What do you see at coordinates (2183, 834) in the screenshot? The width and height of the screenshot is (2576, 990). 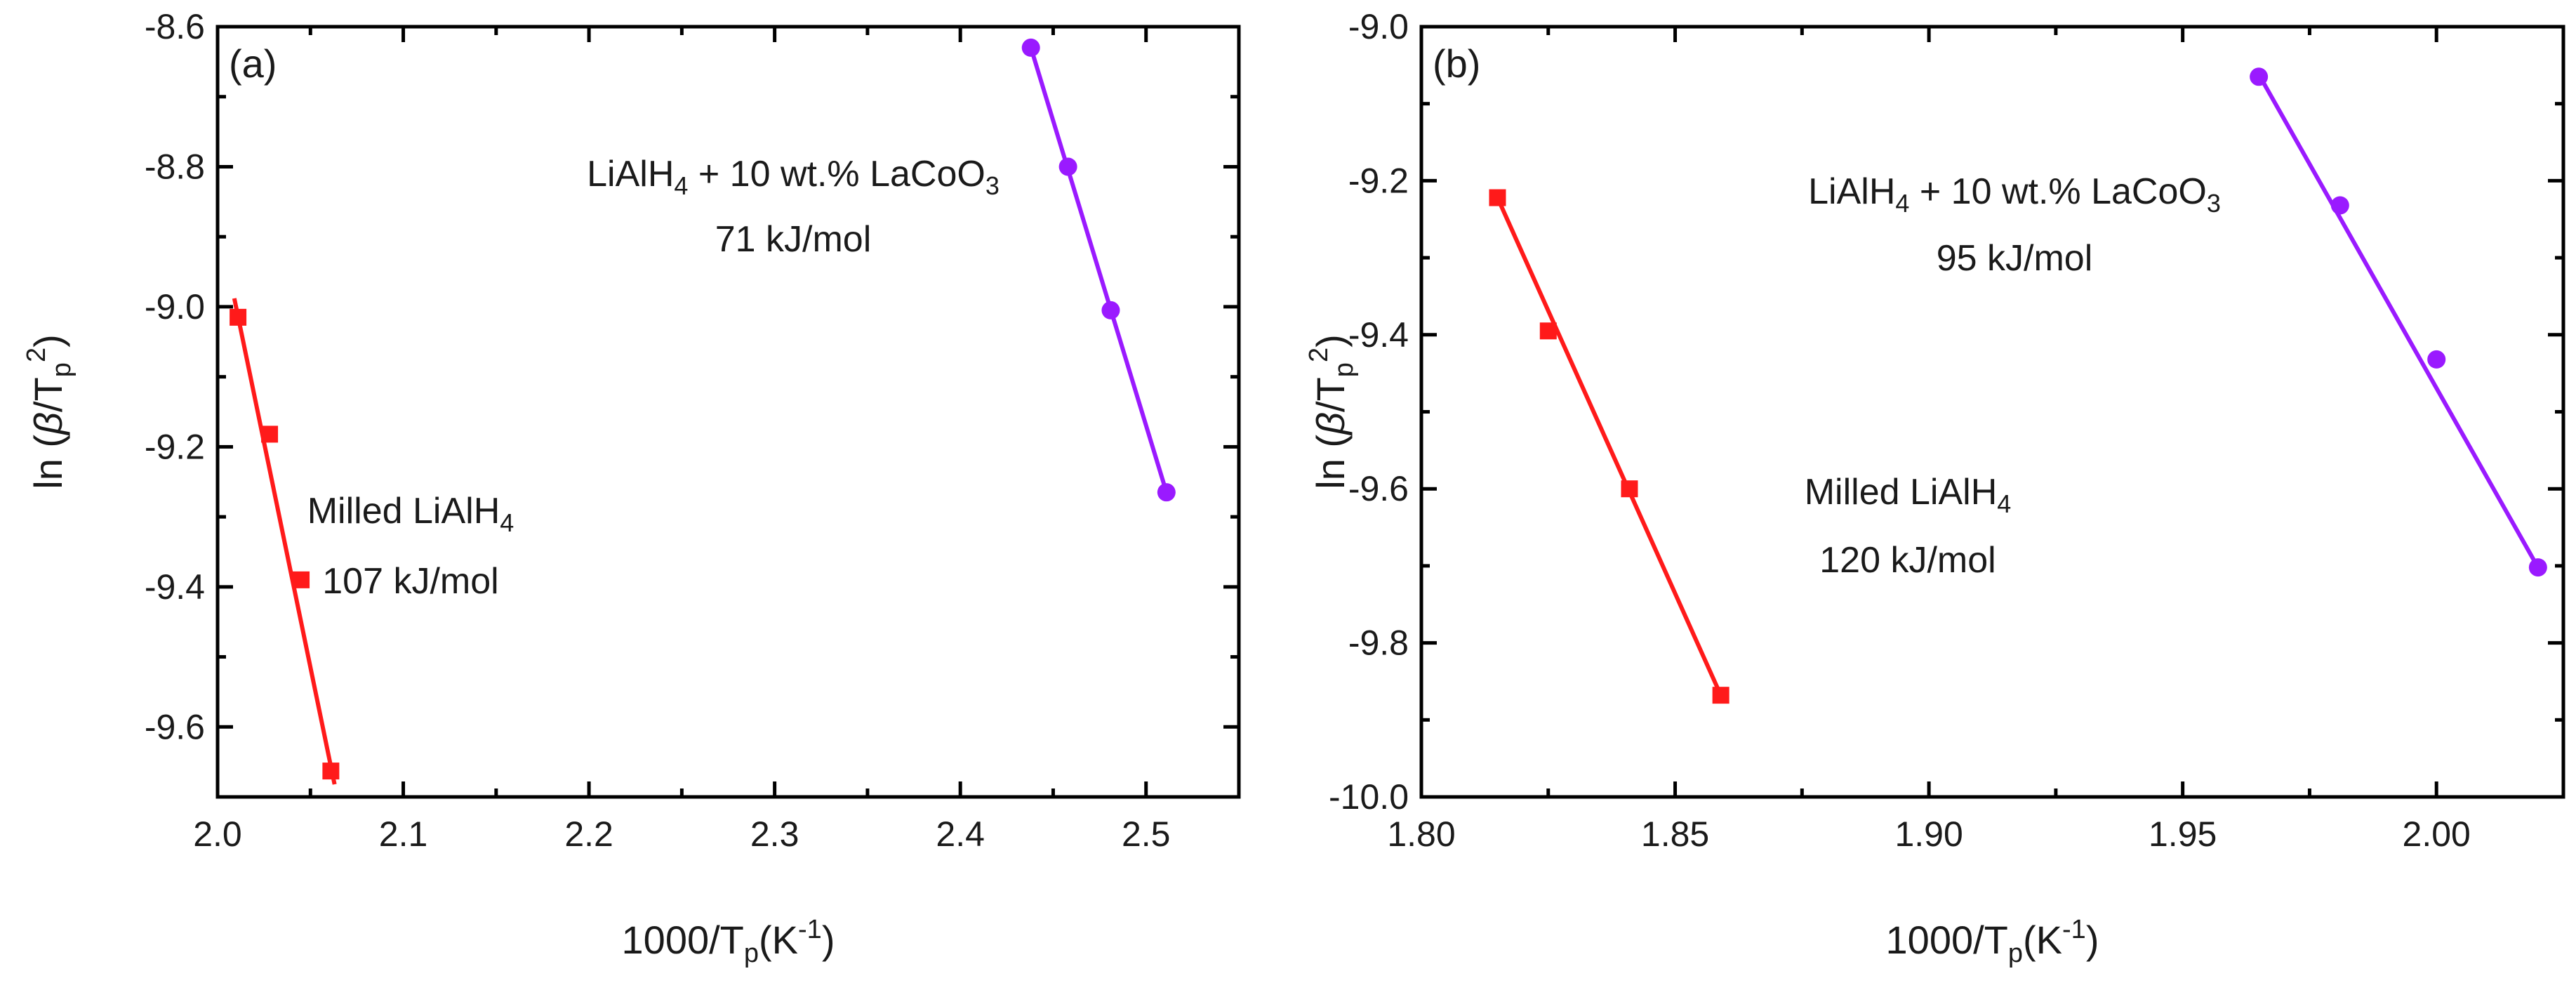 I see `x-tick-label: 1.95` at bounding box center [2183, 834].